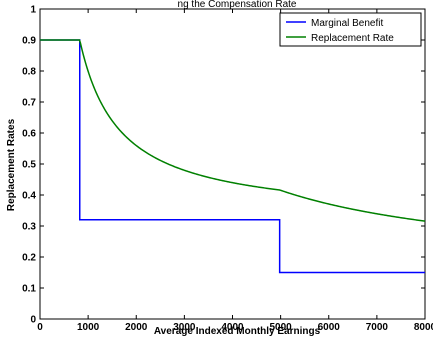 The image size is (433, 340). What do you see at coordinates (232, 327) in the screenshot?
I see `x-tick-label: 4000` at bounding box center [232, 327].